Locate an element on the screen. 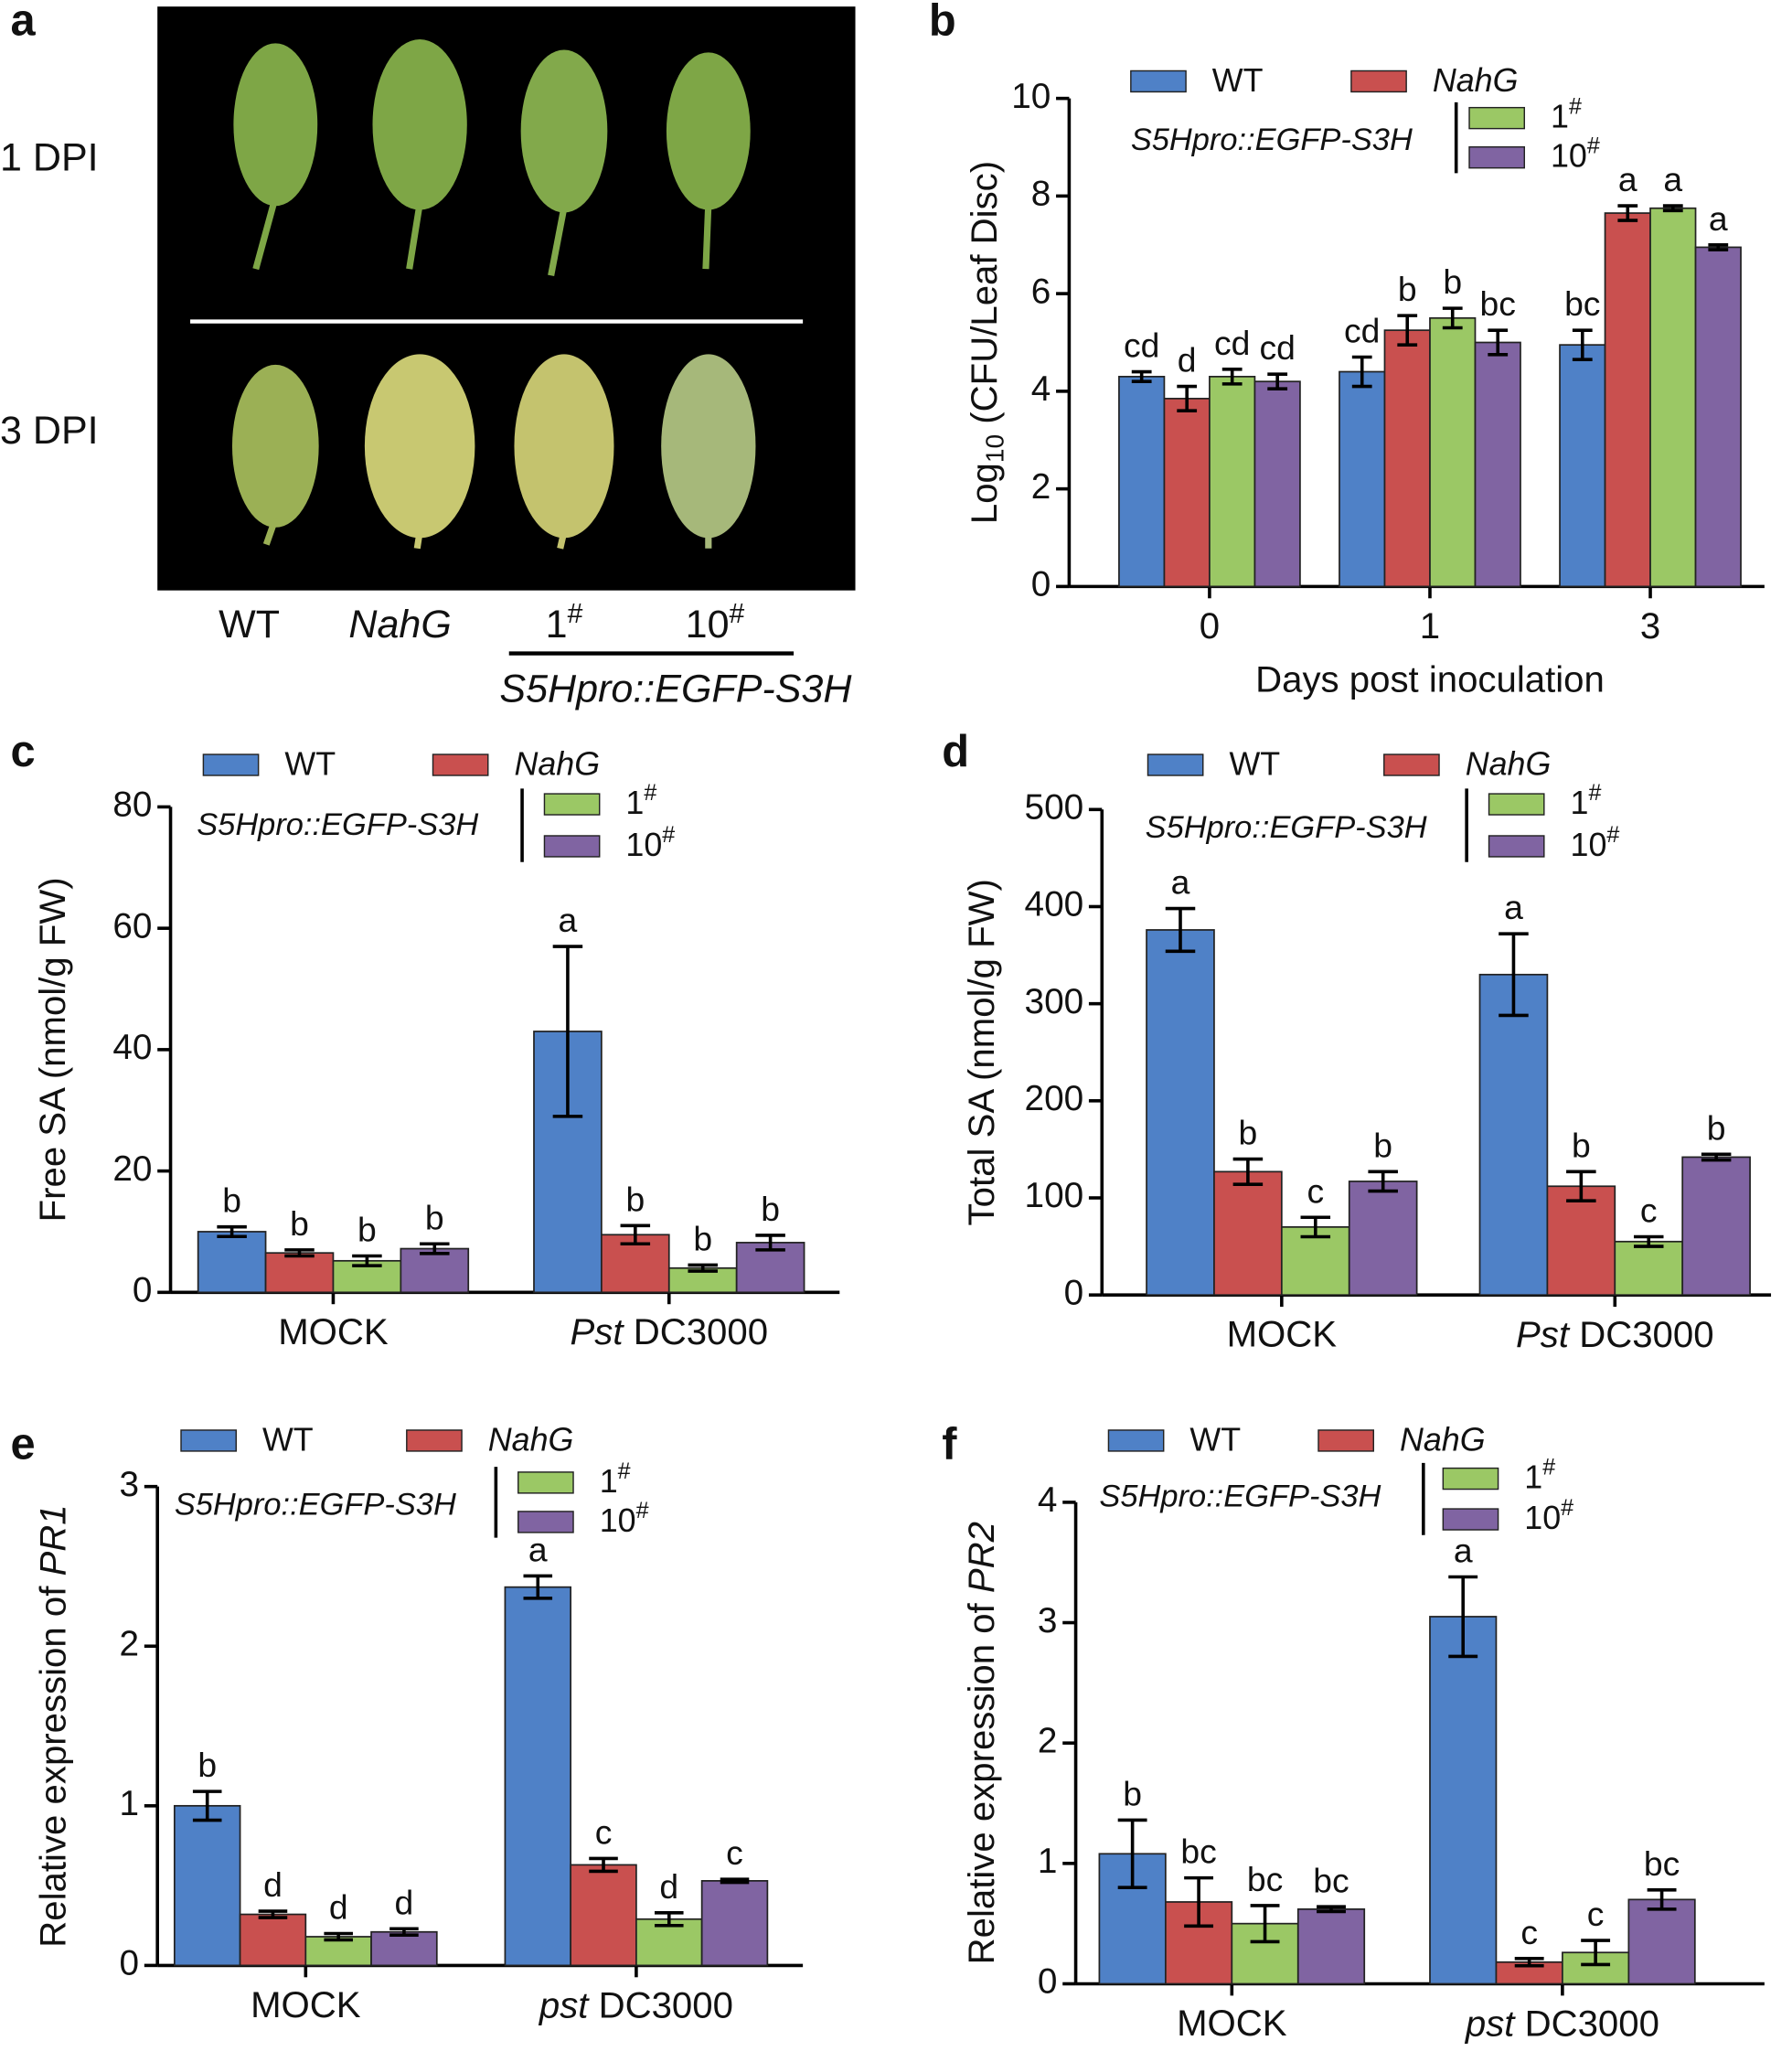 The height and width of the screenshot is (2062, 1792). y-tick-label: 300 is located at coordinates (1054, 1001).